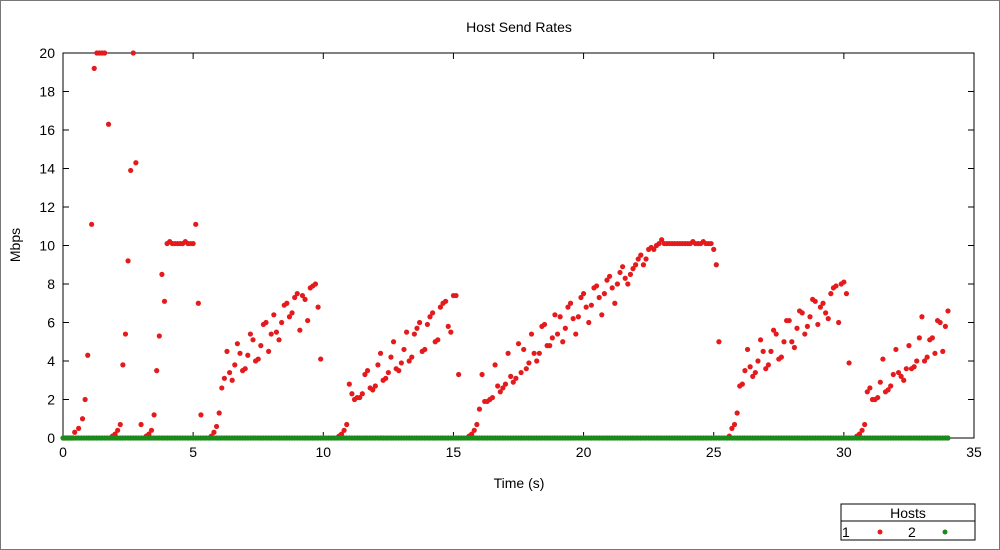 Image resolution: width=1000 pixels, height=550 pixels. What do you see at coordinates (51, 361) in the screenshot?
I see `y-tick-label: 4` at bounding box center [51, 361].